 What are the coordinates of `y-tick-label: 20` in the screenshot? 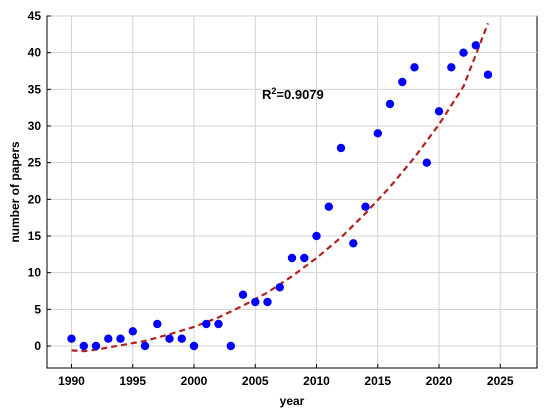 It's located at (35, 199).